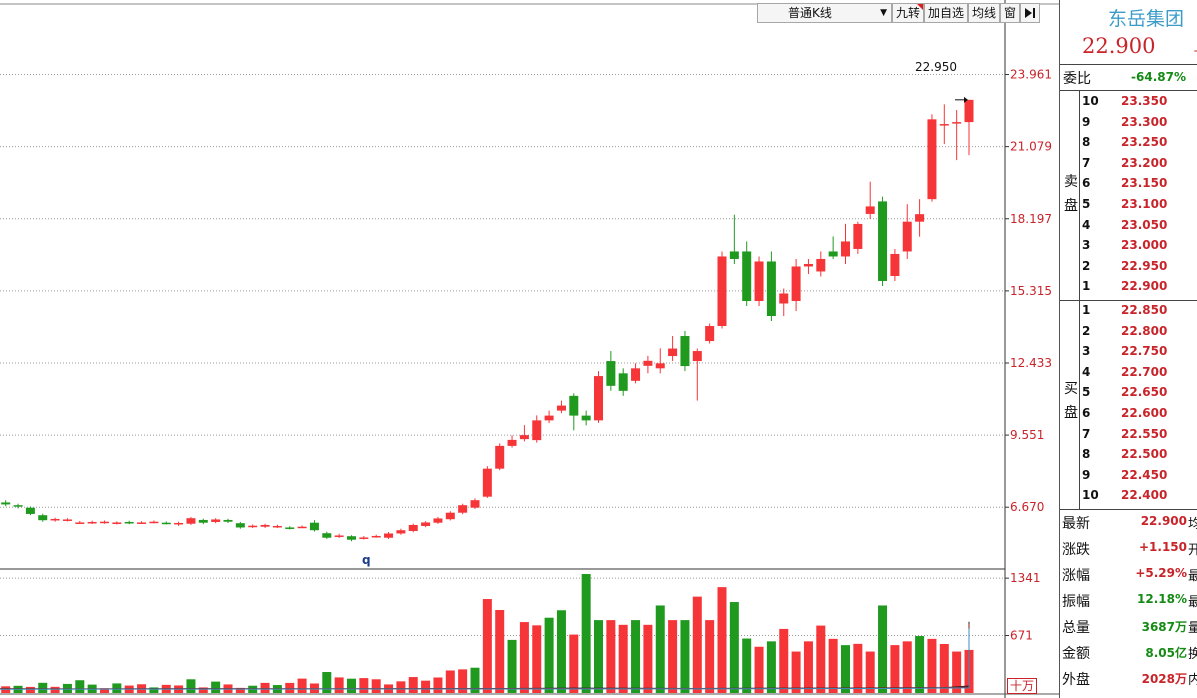  I want to click on buy-level-price: 22.650, so click(1144, 392).